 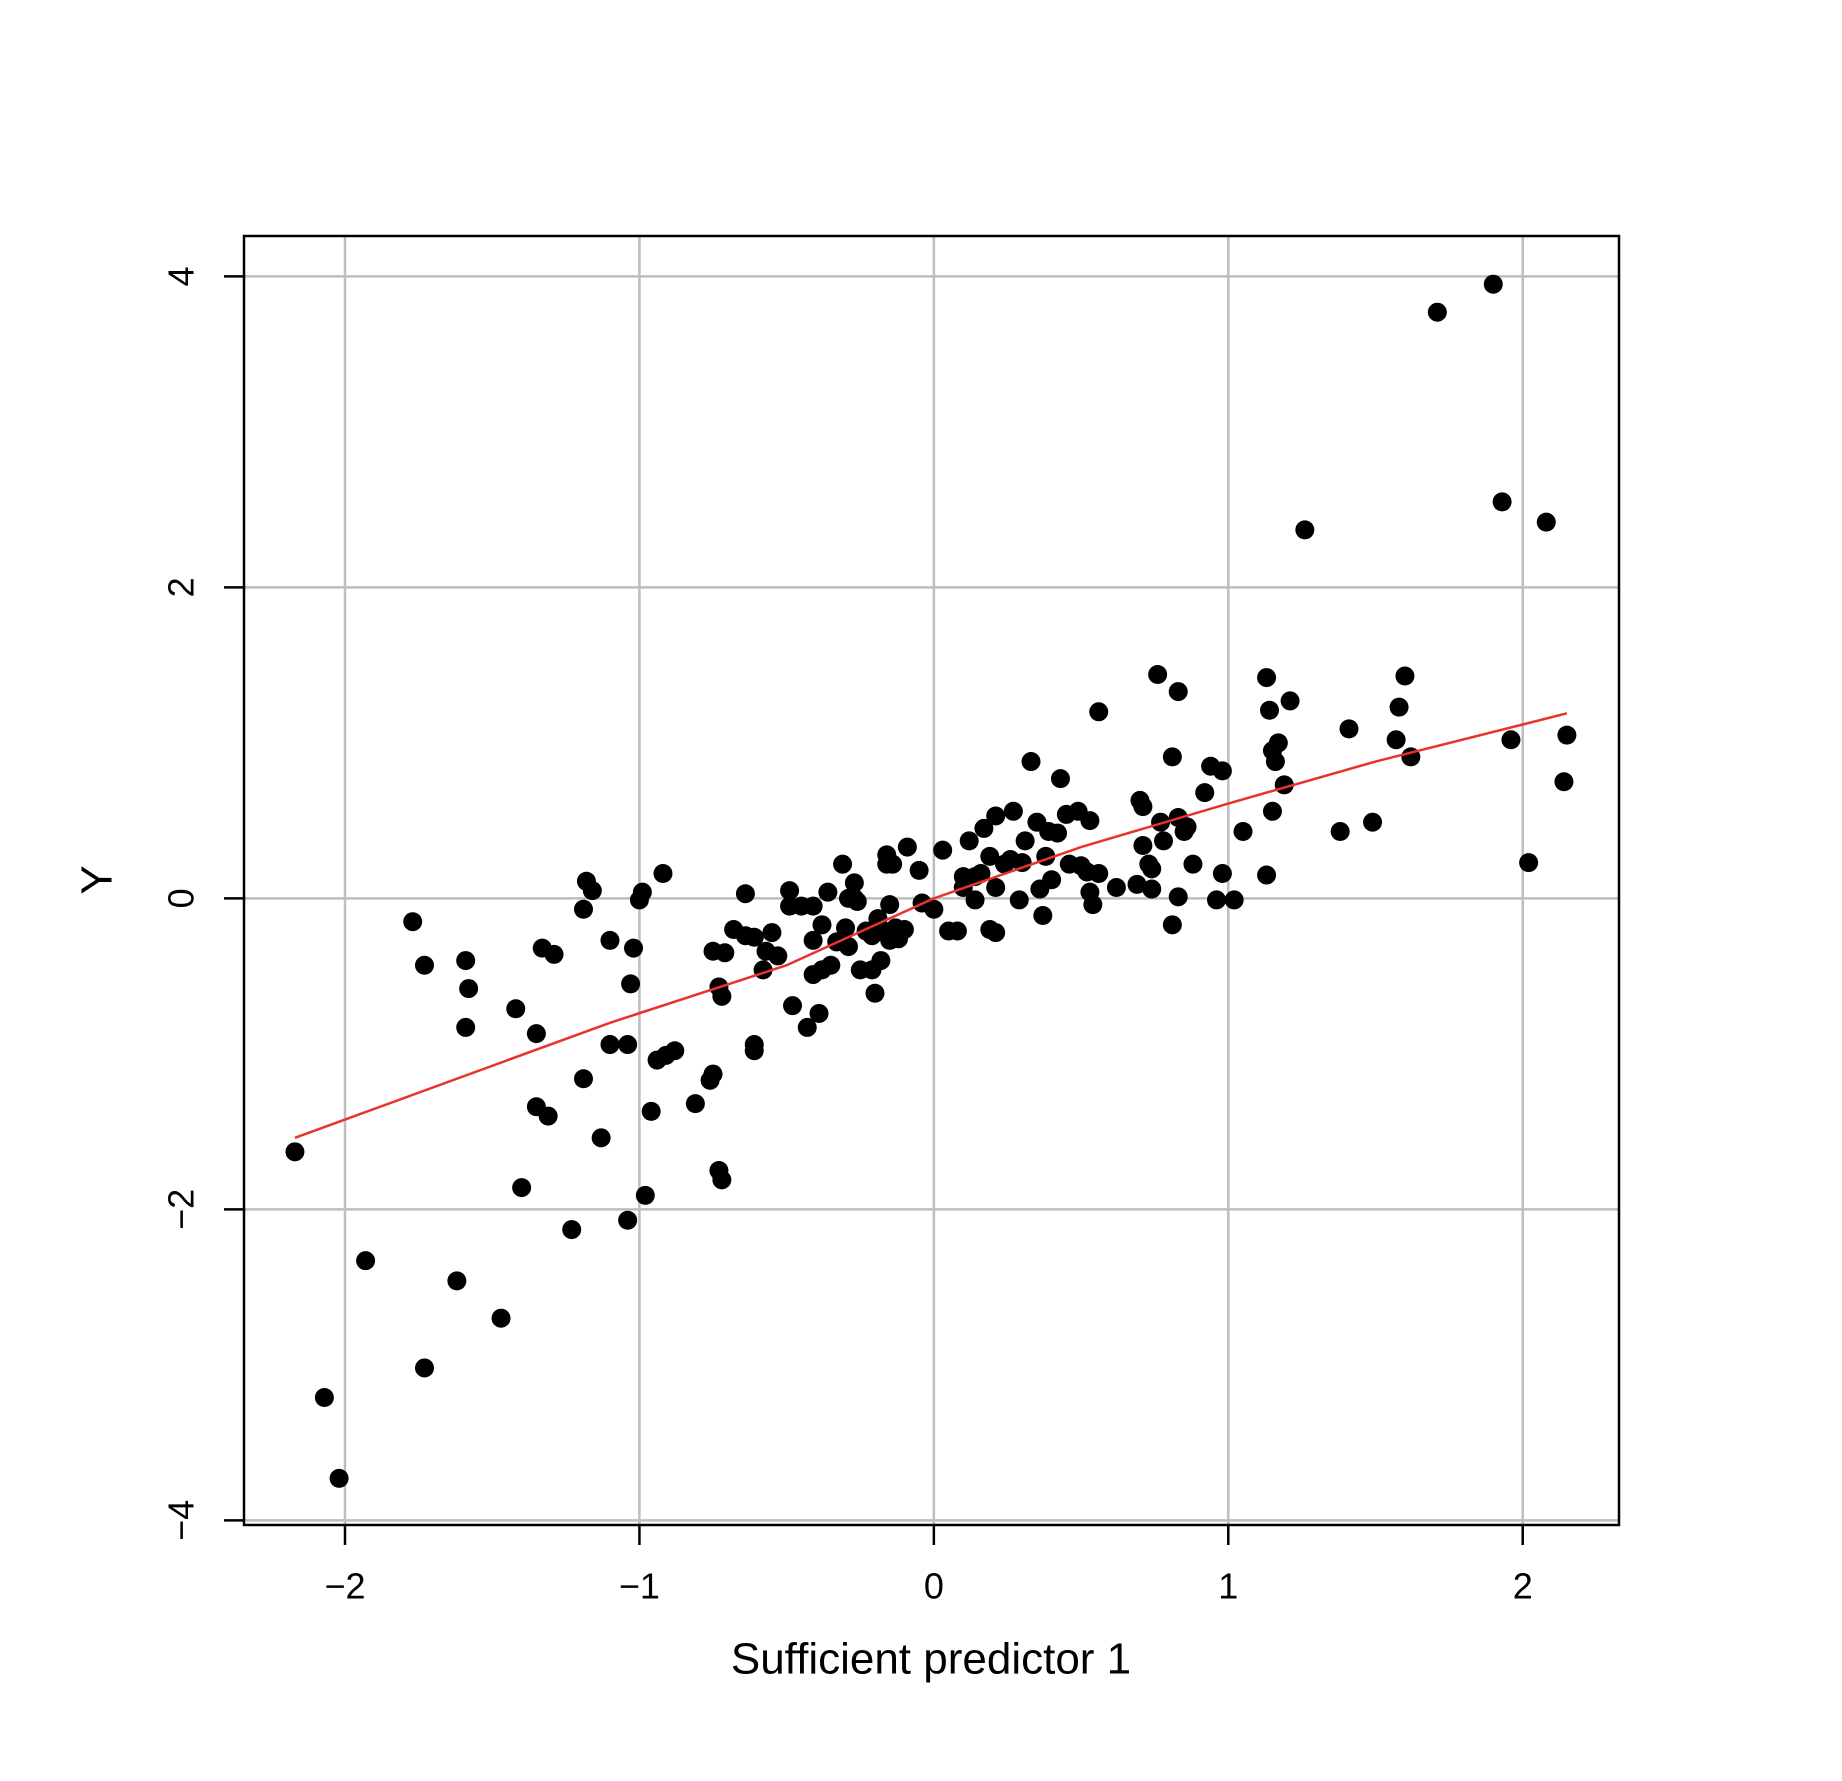 I want to click on y-axis-label: Y, so click(x=97, y=879).